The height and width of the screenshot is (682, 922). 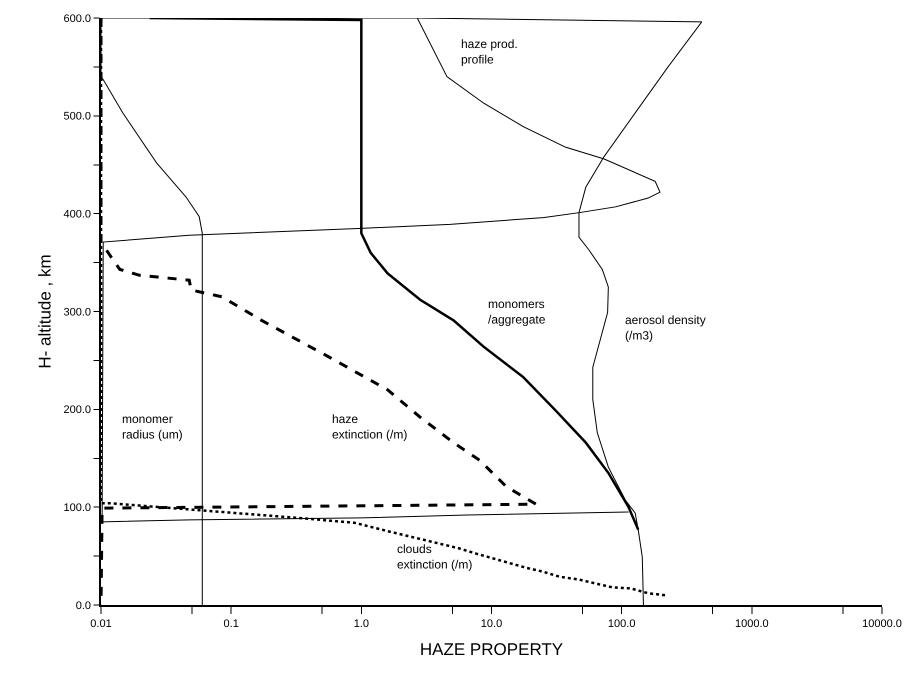 I want to click on x-axis-title: HAZE PROPERTY, so click(x=492, y=649).